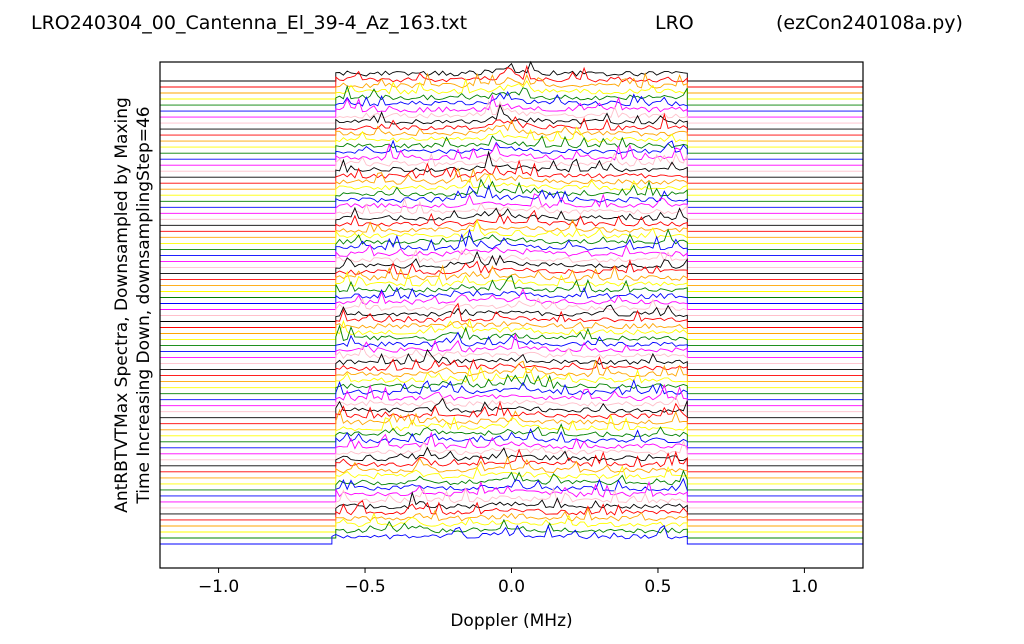  I want to click on x-axis-ticks: −1.0 −0.5 0.0 0.5 1.0, so click(508, 582).